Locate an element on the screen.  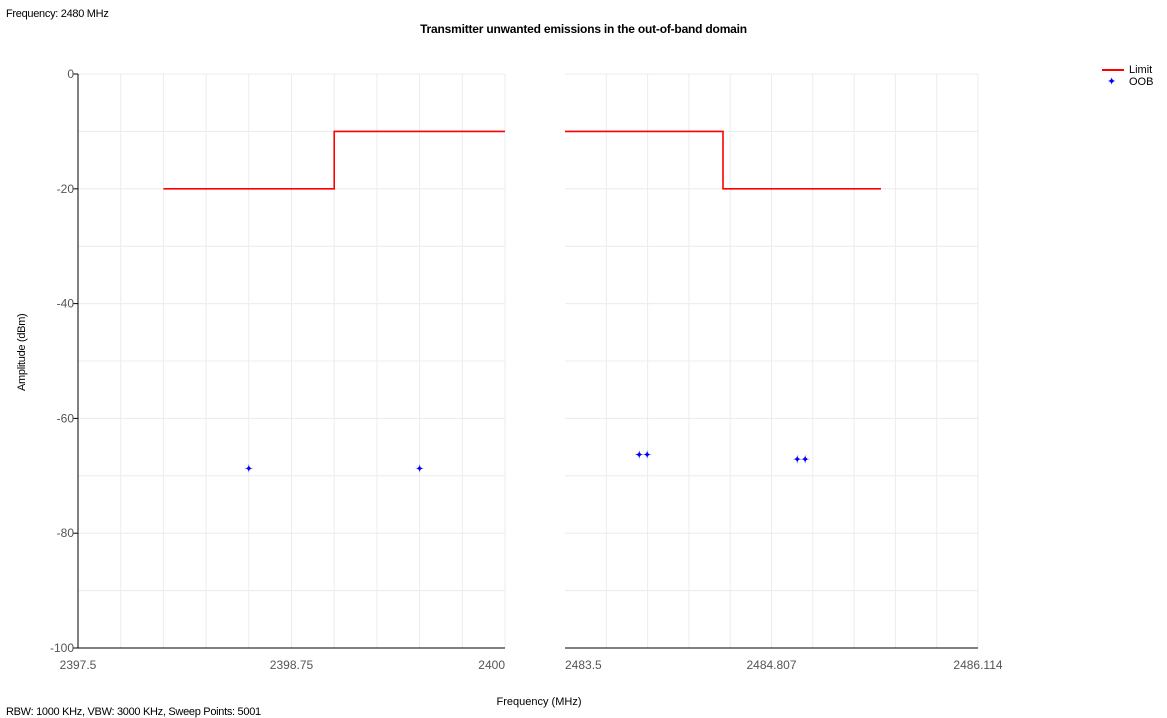
legend-item-limit: Limit is located at coordinates (1126, 70).